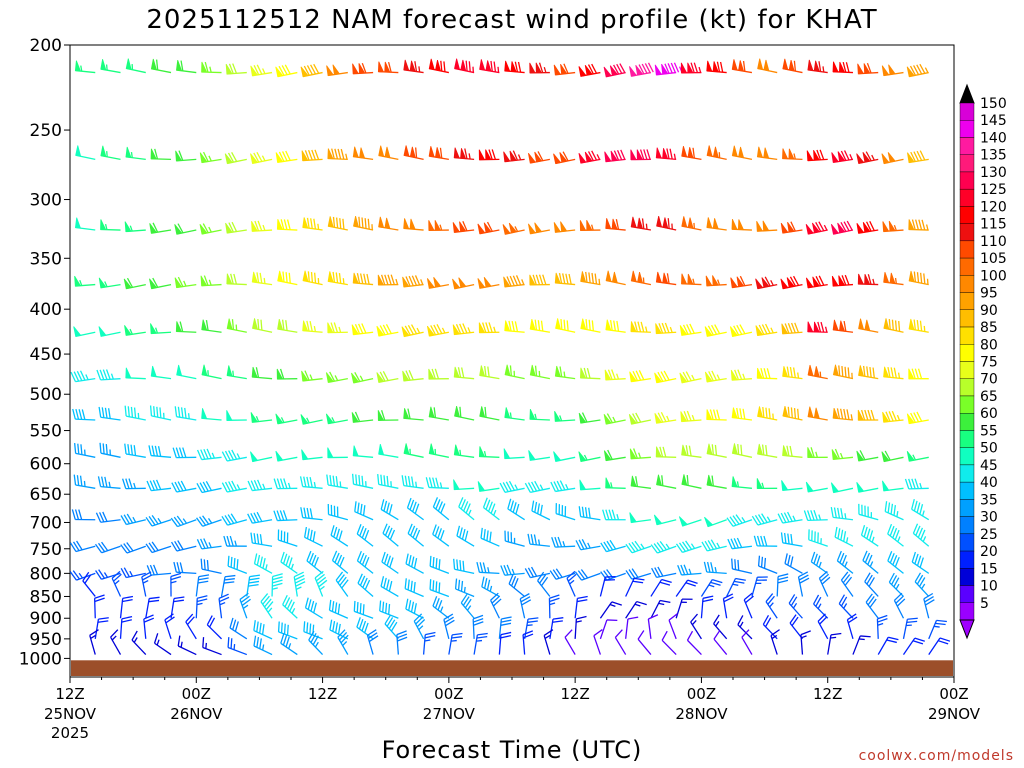 The height and width of the screenshot is (768, 1024). Describe the element at coordinates (993, 138) in the screenshot. I see `colorbar-label: 140` at that location.